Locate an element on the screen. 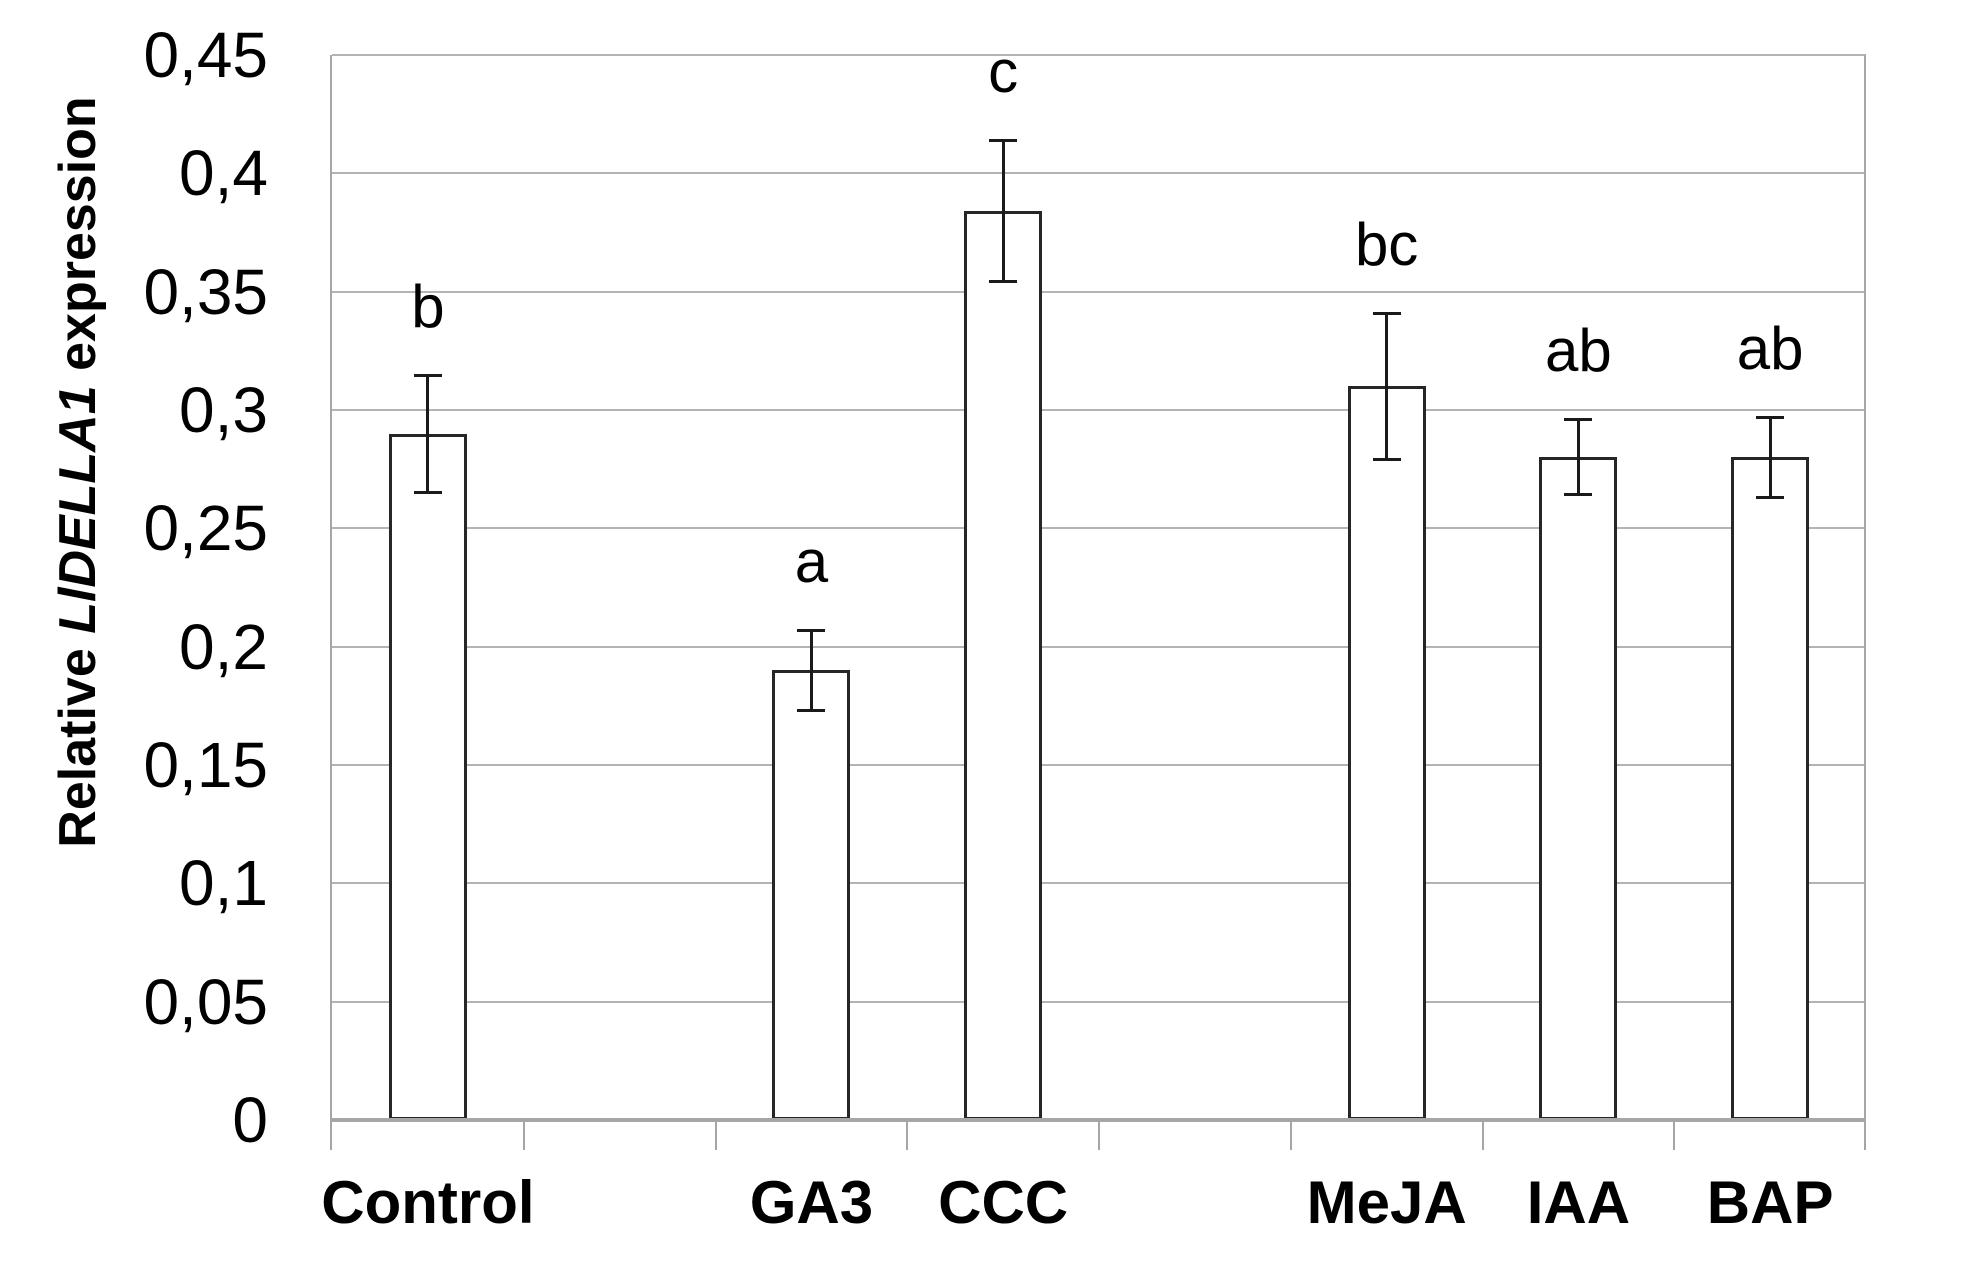 Image resolution: width=1964 pixels, height=1262 pixels. x-category-label: Control is located at coordinates (428, 1202).